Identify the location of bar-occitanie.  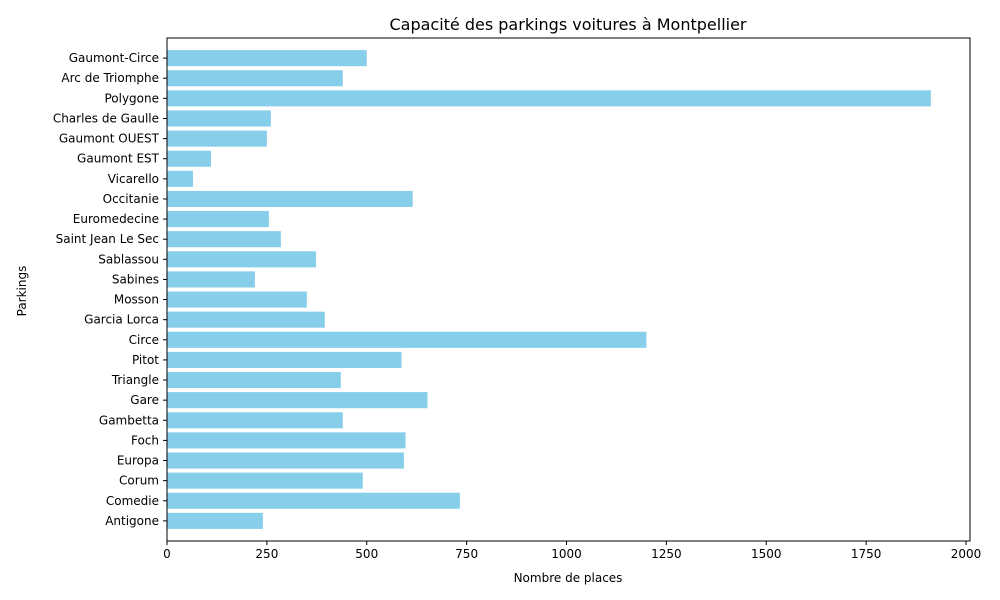
(290, 199).